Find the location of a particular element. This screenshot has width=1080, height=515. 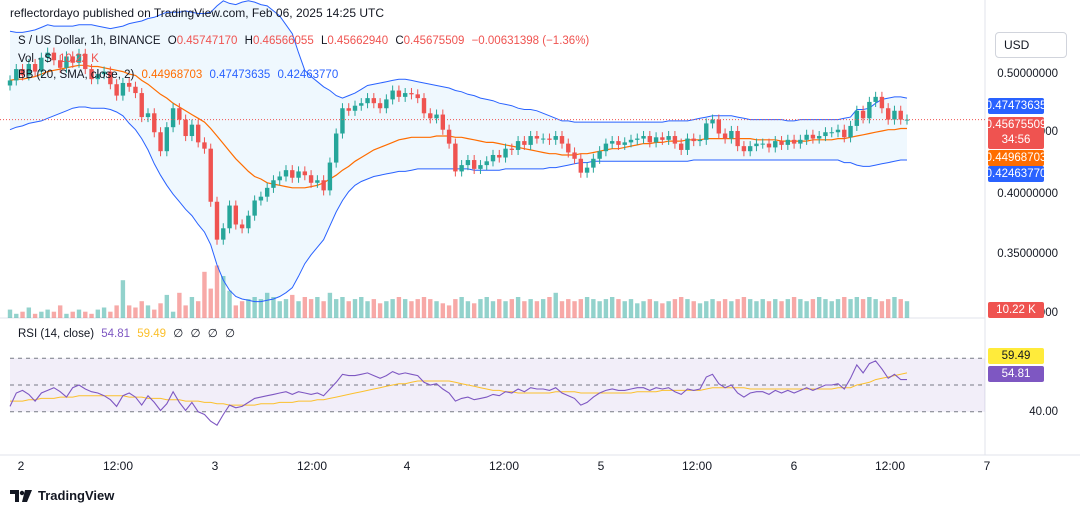

x-tick-label: 2 is located at coordinates (21, 466).